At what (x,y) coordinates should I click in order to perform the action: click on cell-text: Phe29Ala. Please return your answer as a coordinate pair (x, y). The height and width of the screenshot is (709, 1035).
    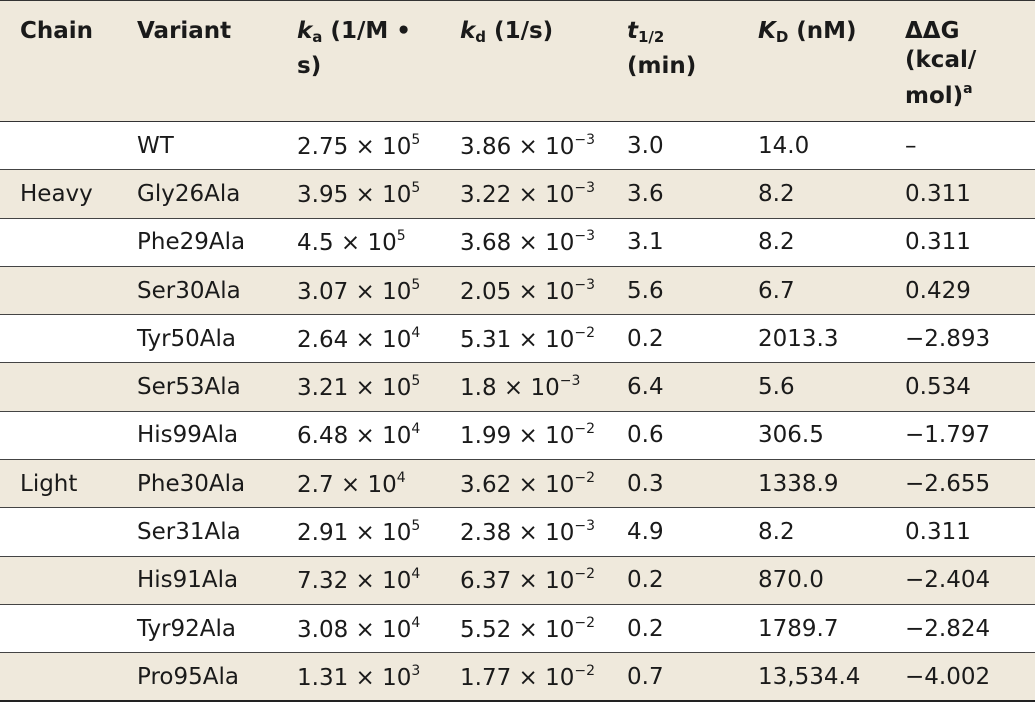
    Looking at the image, I should click on (191, 242).